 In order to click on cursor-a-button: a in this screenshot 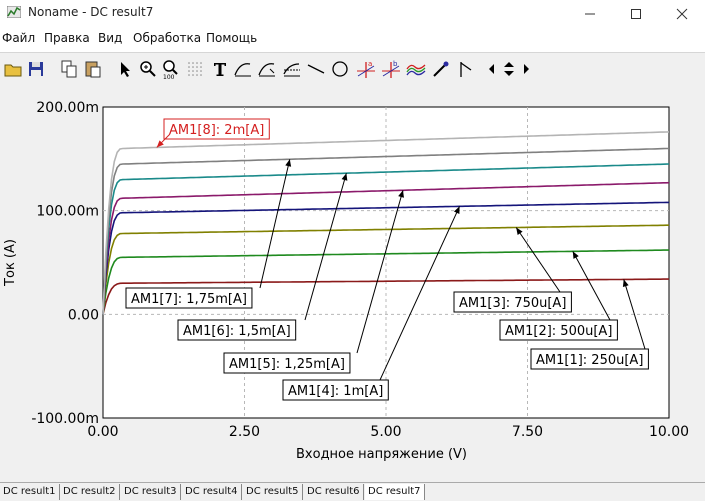, I will do `click(366, 69)`.